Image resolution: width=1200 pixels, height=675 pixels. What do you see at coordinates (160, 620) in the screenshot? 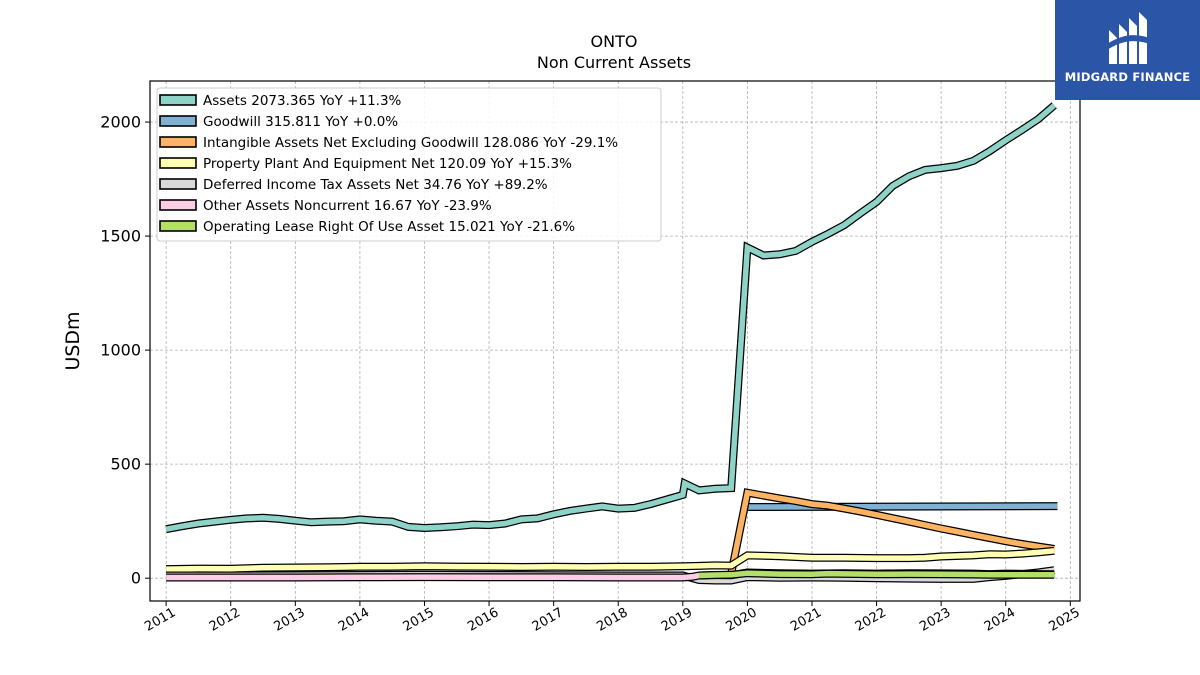
I see `x-tick-label: 2011` at bounding box center [160, 620].